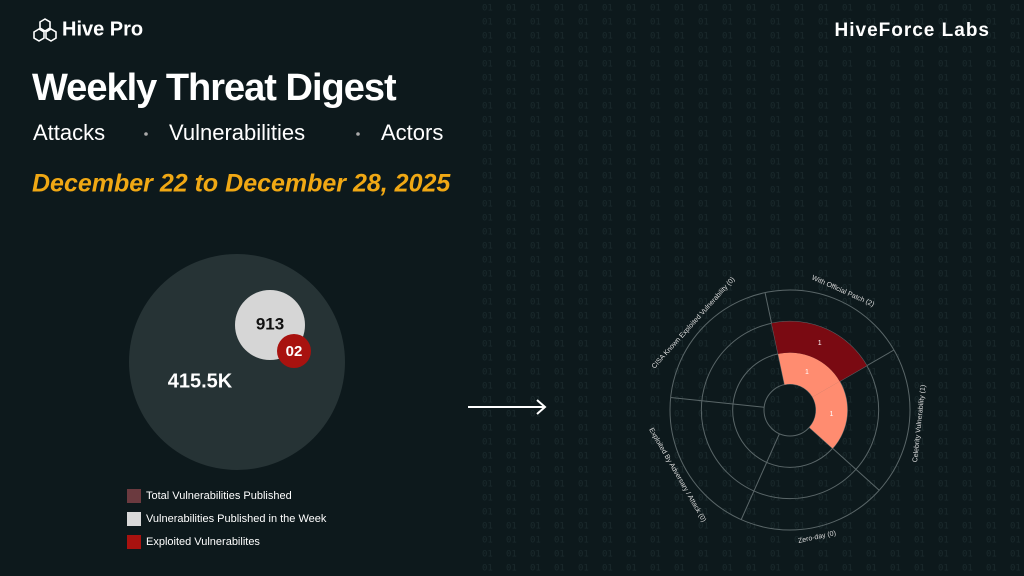 Image resolution: width=1024 pixels, height=576 pixels. I want to click on title: Weekly Threat Digest, so click(214, 88).